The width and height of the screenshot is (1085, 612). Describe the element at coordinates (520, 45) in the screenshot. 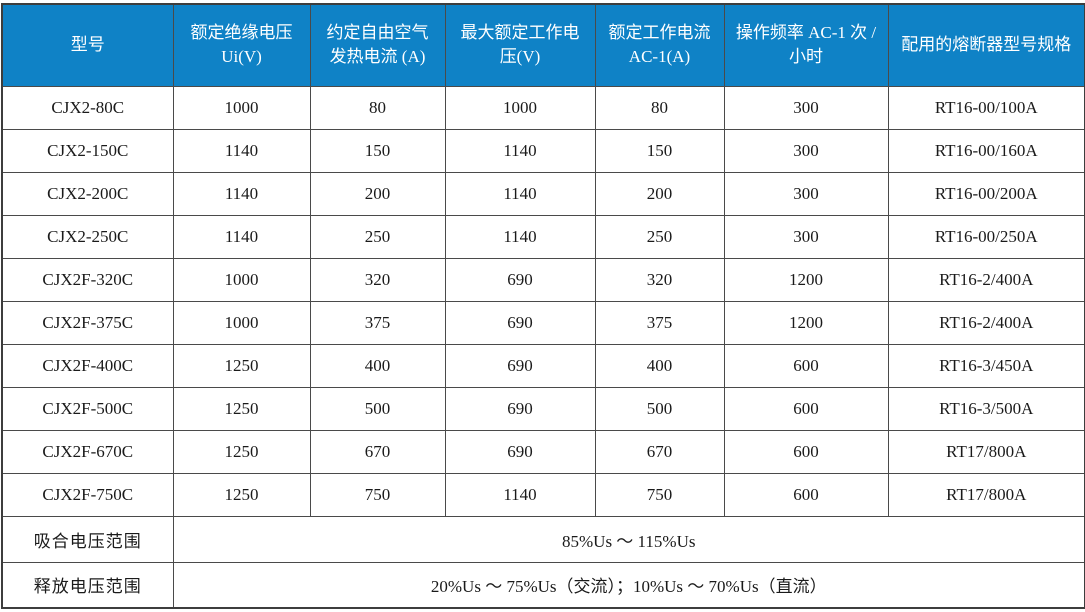

I see `header-cell-max-working-voltage: 最大额定工作电压(V)` at that location.